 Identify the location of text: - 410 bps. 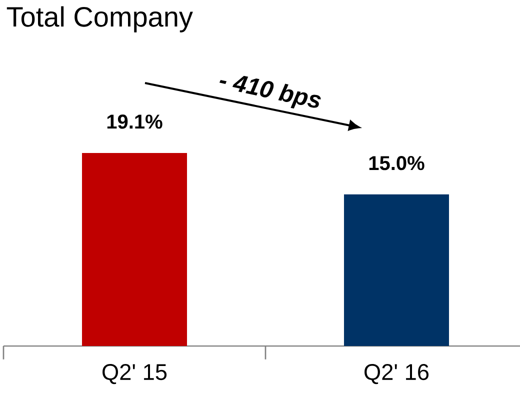
(270, 92).